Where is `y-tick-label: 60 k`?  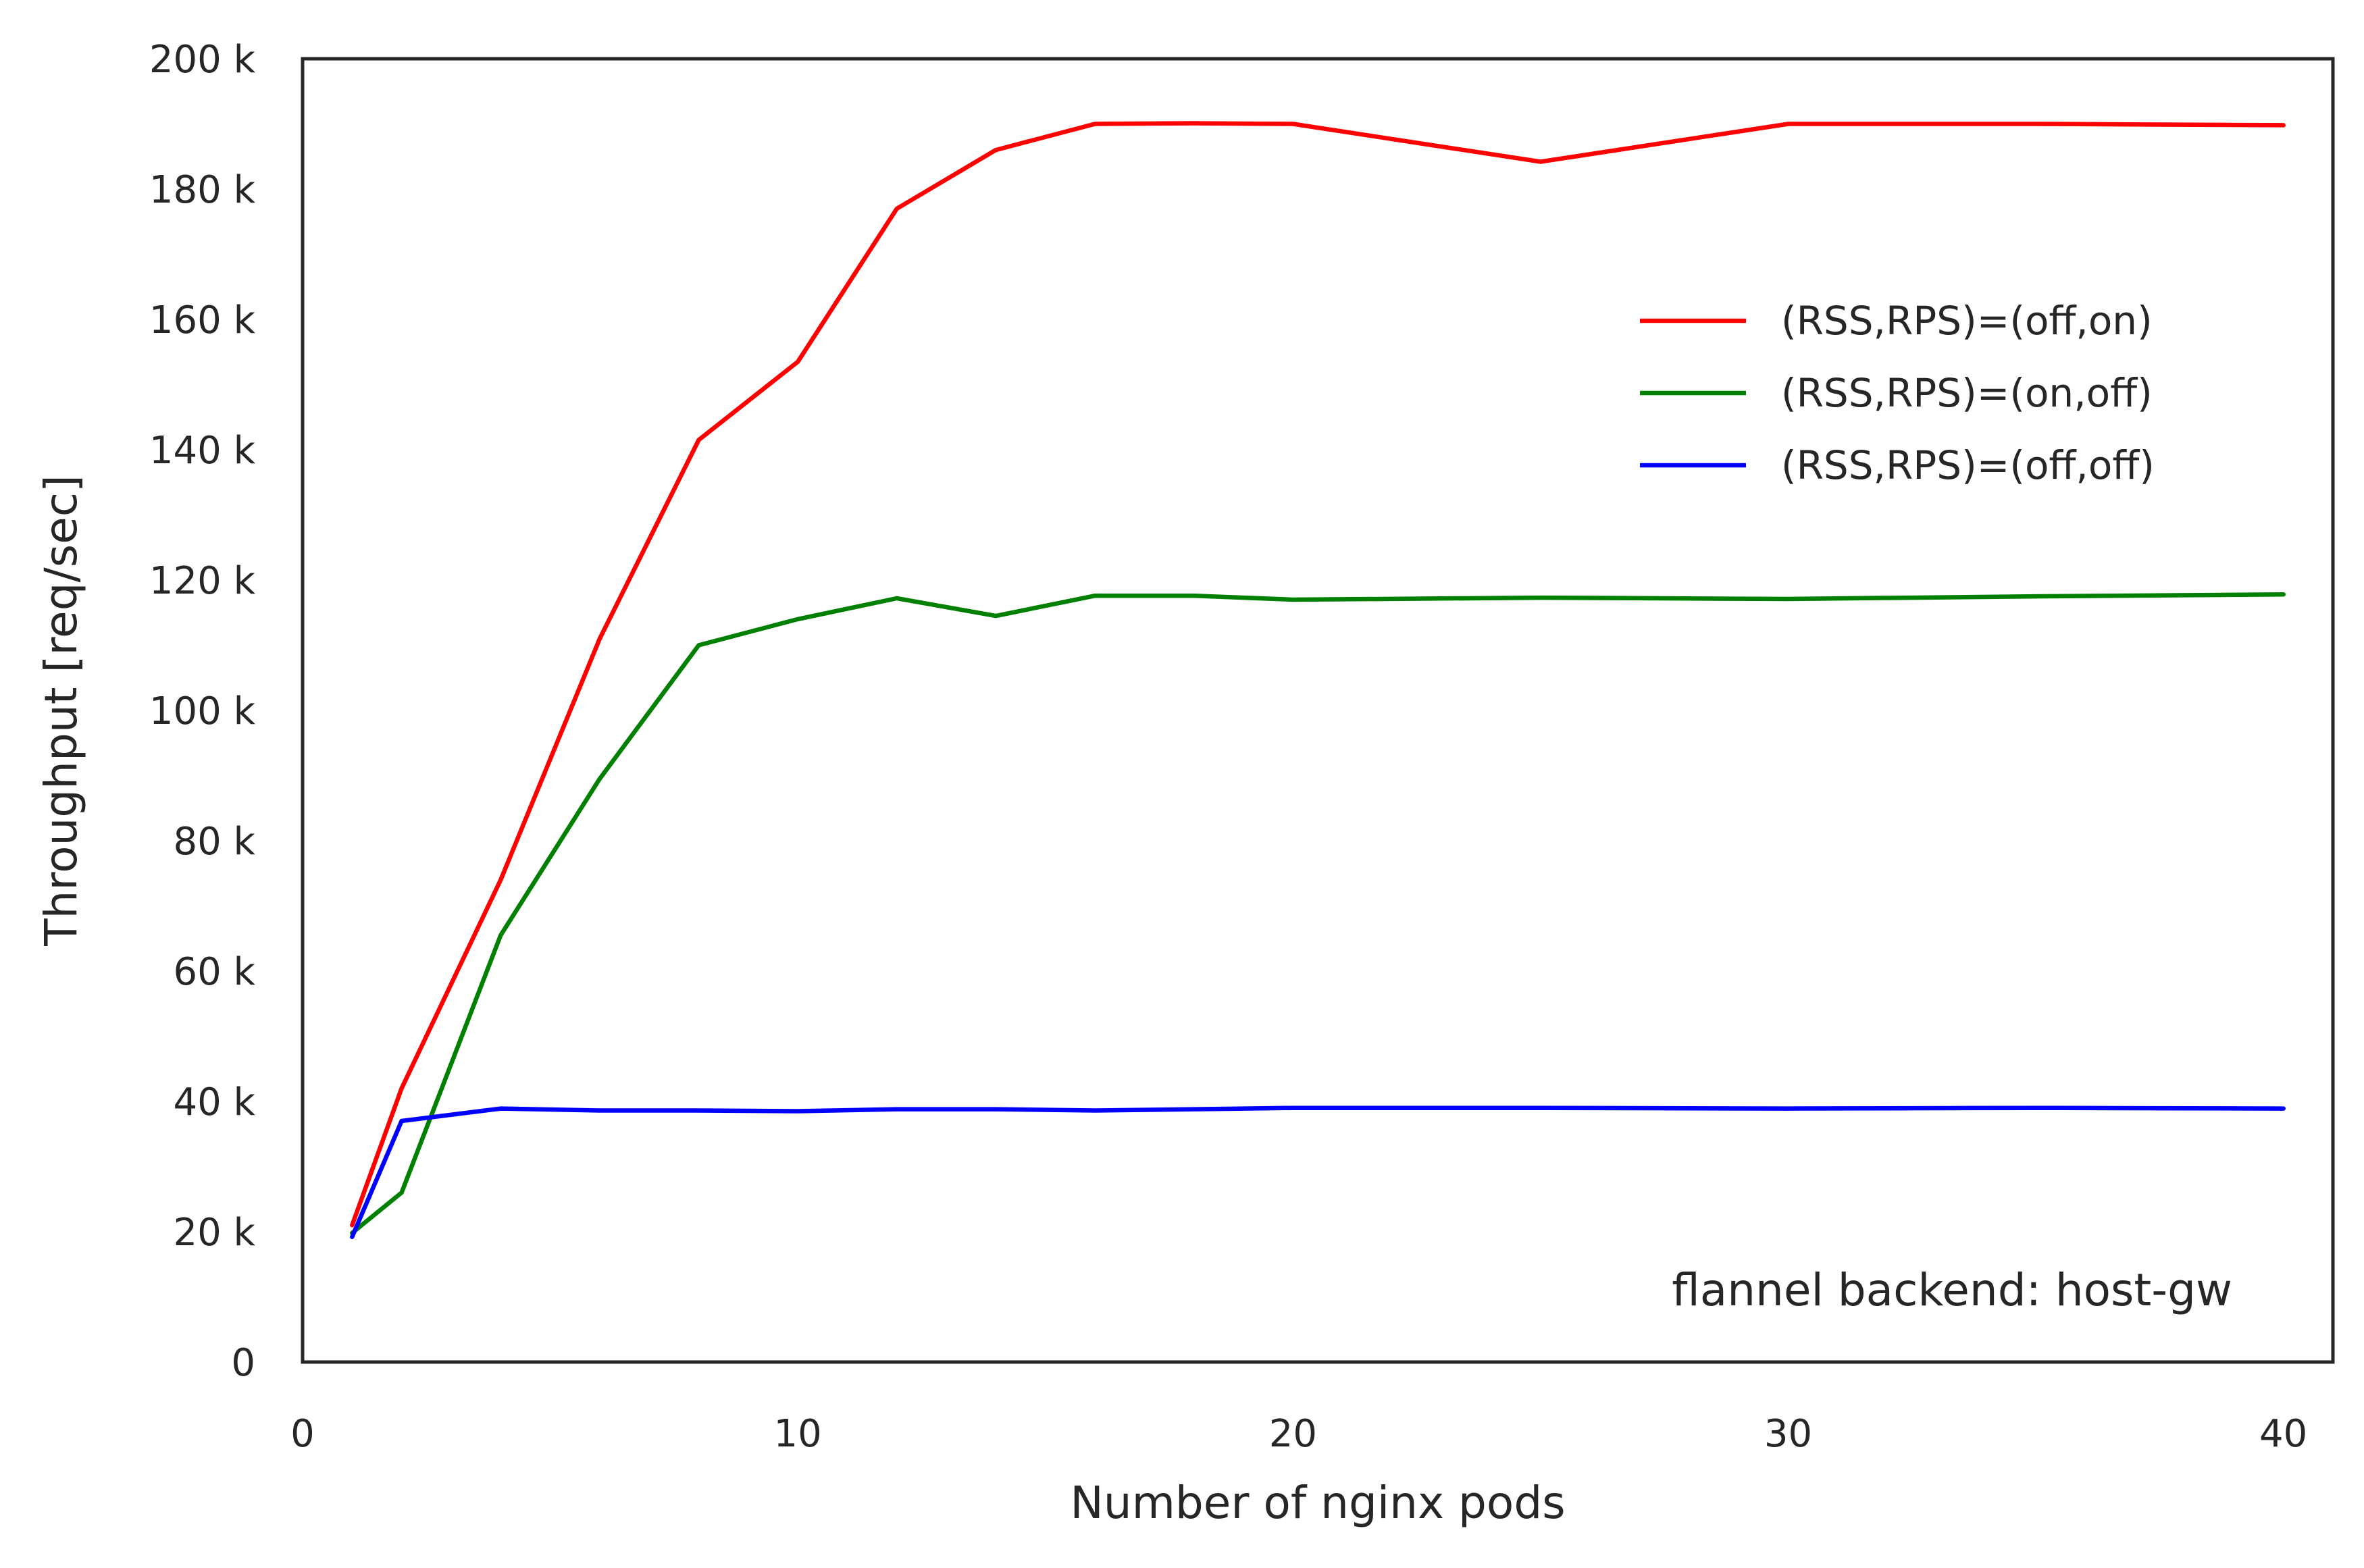 y-tick-label: 60 k is located at coordinates (215, 972).